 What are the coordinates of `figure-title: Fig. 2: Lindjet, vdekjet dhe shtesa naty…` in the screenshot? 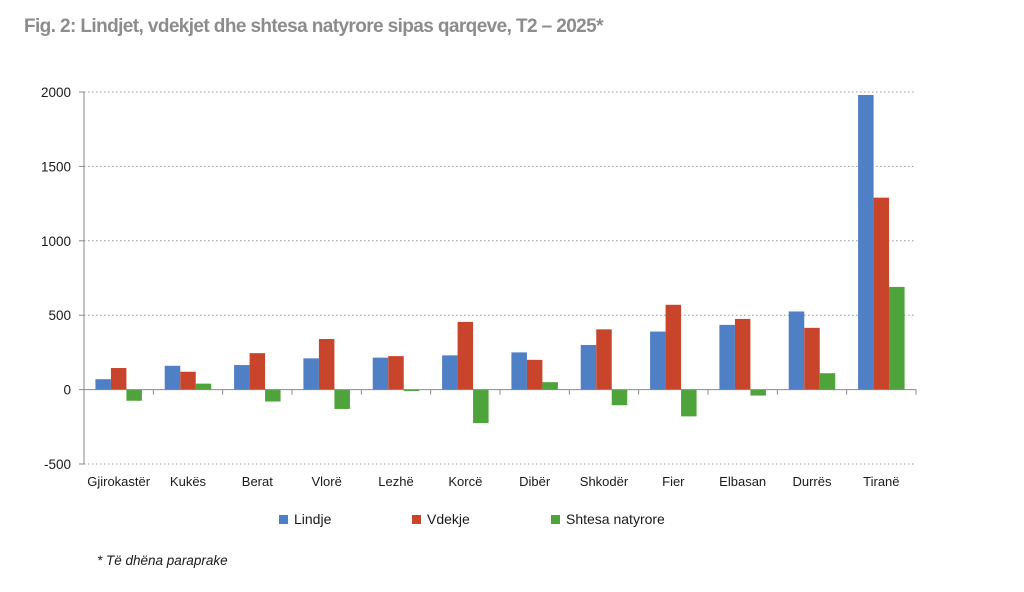 It's located at (314, 26).